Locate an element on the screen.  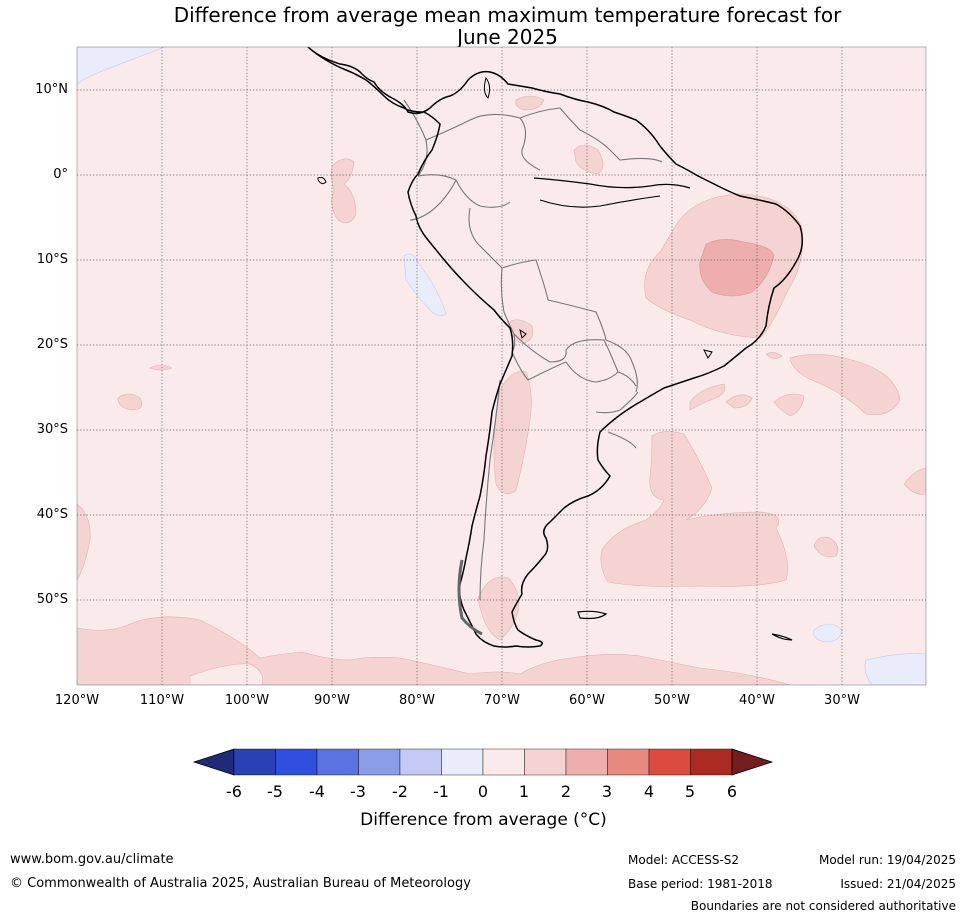
lon-label: 120°W is located at coordinates (77, 700).